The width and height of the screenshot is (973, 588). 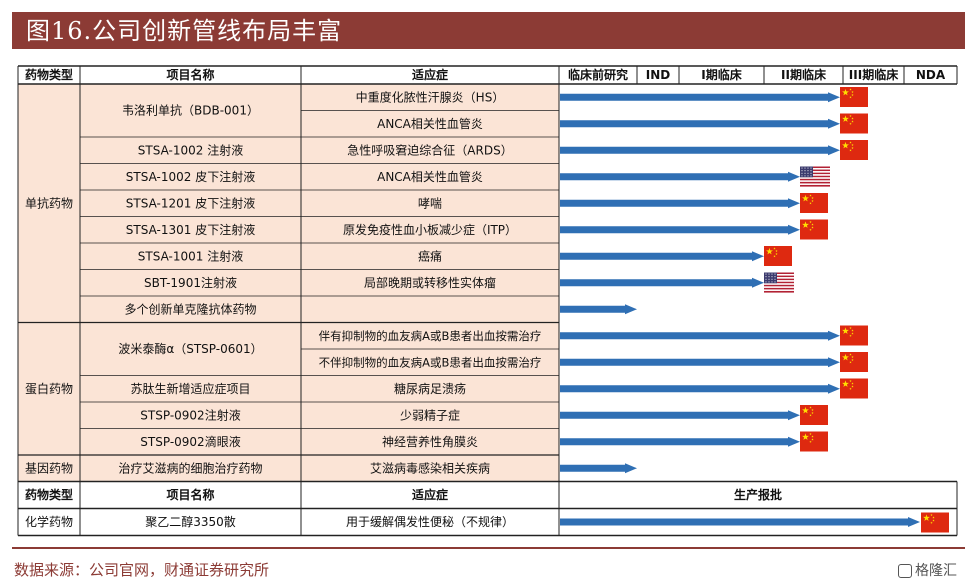 I want to click on project-name: STSA-1002 注射液, so click(x=190, y=149).